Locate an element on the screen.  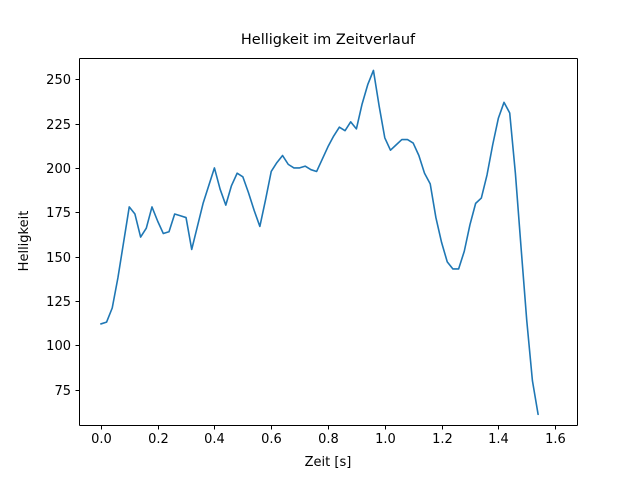
x-tick-label: 1.6 is located at coordinates (555, 439).